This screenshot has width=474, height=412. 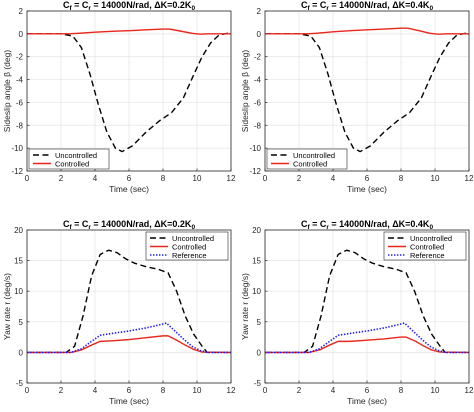 I want to click on y-tick-label: -6, so click(x=258, y=102).